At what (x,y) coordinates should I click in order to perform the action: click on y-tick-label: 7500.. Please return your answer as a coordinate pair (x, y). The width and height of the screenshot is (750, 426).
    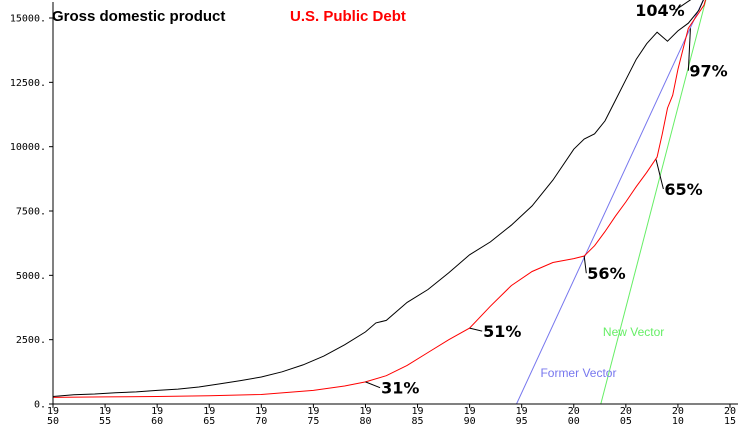
    Looking at the image, I should click on (31, 212).